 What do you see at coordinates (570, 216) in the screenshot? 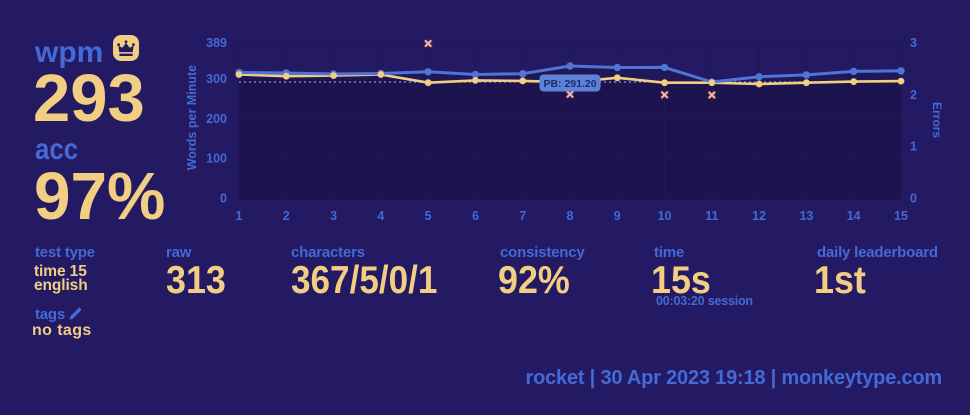
I see `svg-text: 8` at bounding box center [570, 216].